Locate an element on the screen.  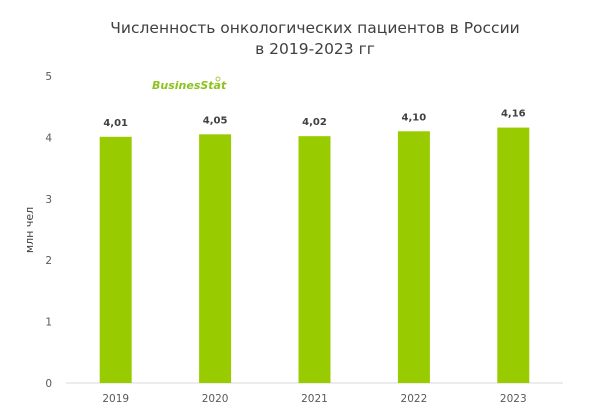
watermark-logo: BusinesStat is located at coordinates (189, 84).